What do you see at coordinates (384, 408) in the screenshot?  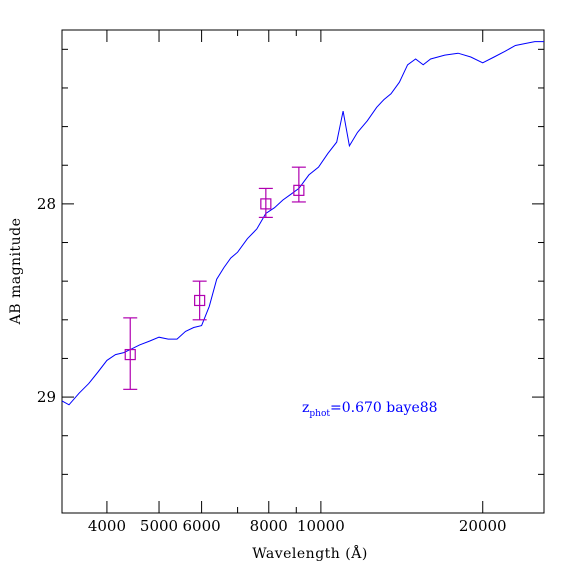 I see `annotation-text: =0.670 baye88` at bounding box center [384, 408].